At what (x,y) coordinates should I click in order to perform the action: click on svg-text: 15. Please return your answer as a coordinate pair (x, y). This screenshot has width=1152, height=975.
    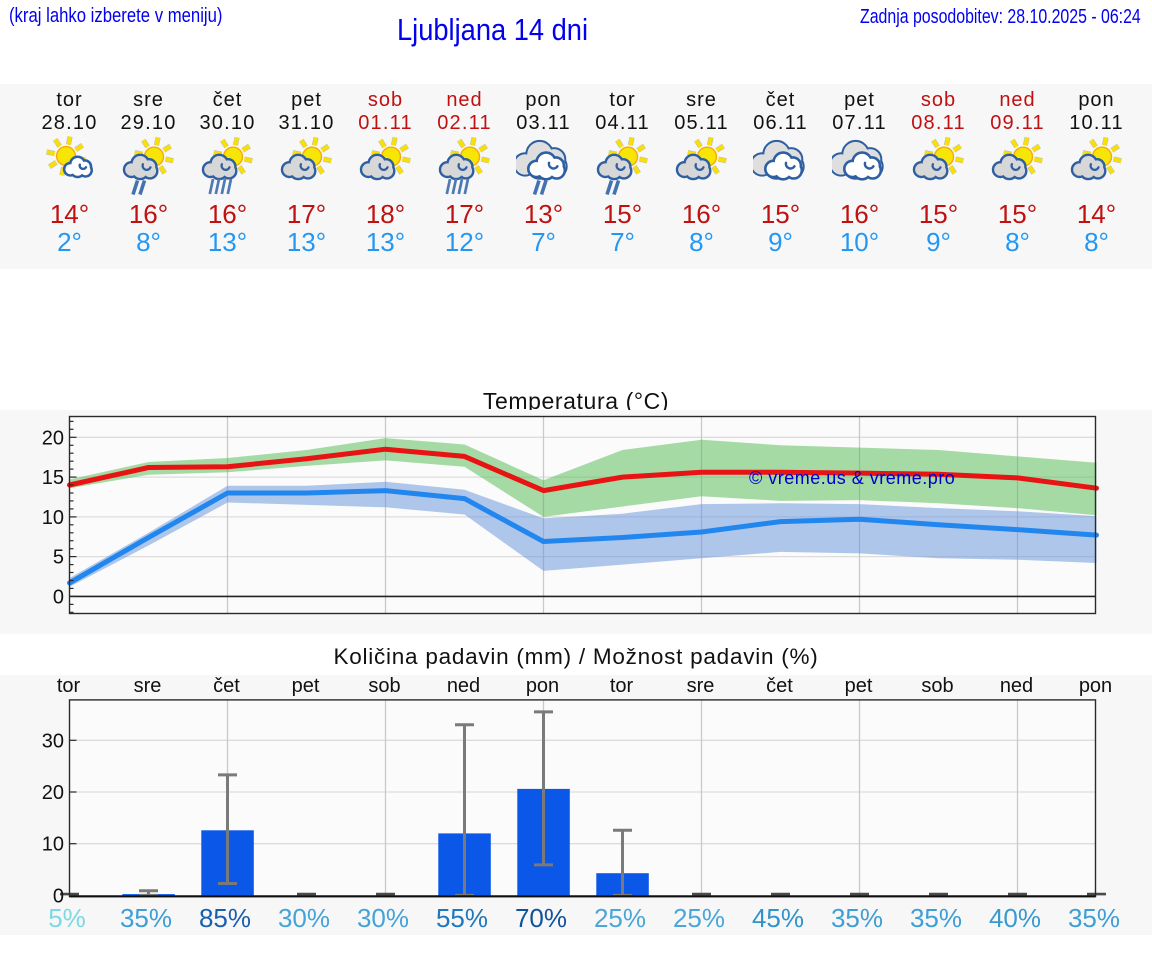
    Looking at the image, I should click on (53, 478).